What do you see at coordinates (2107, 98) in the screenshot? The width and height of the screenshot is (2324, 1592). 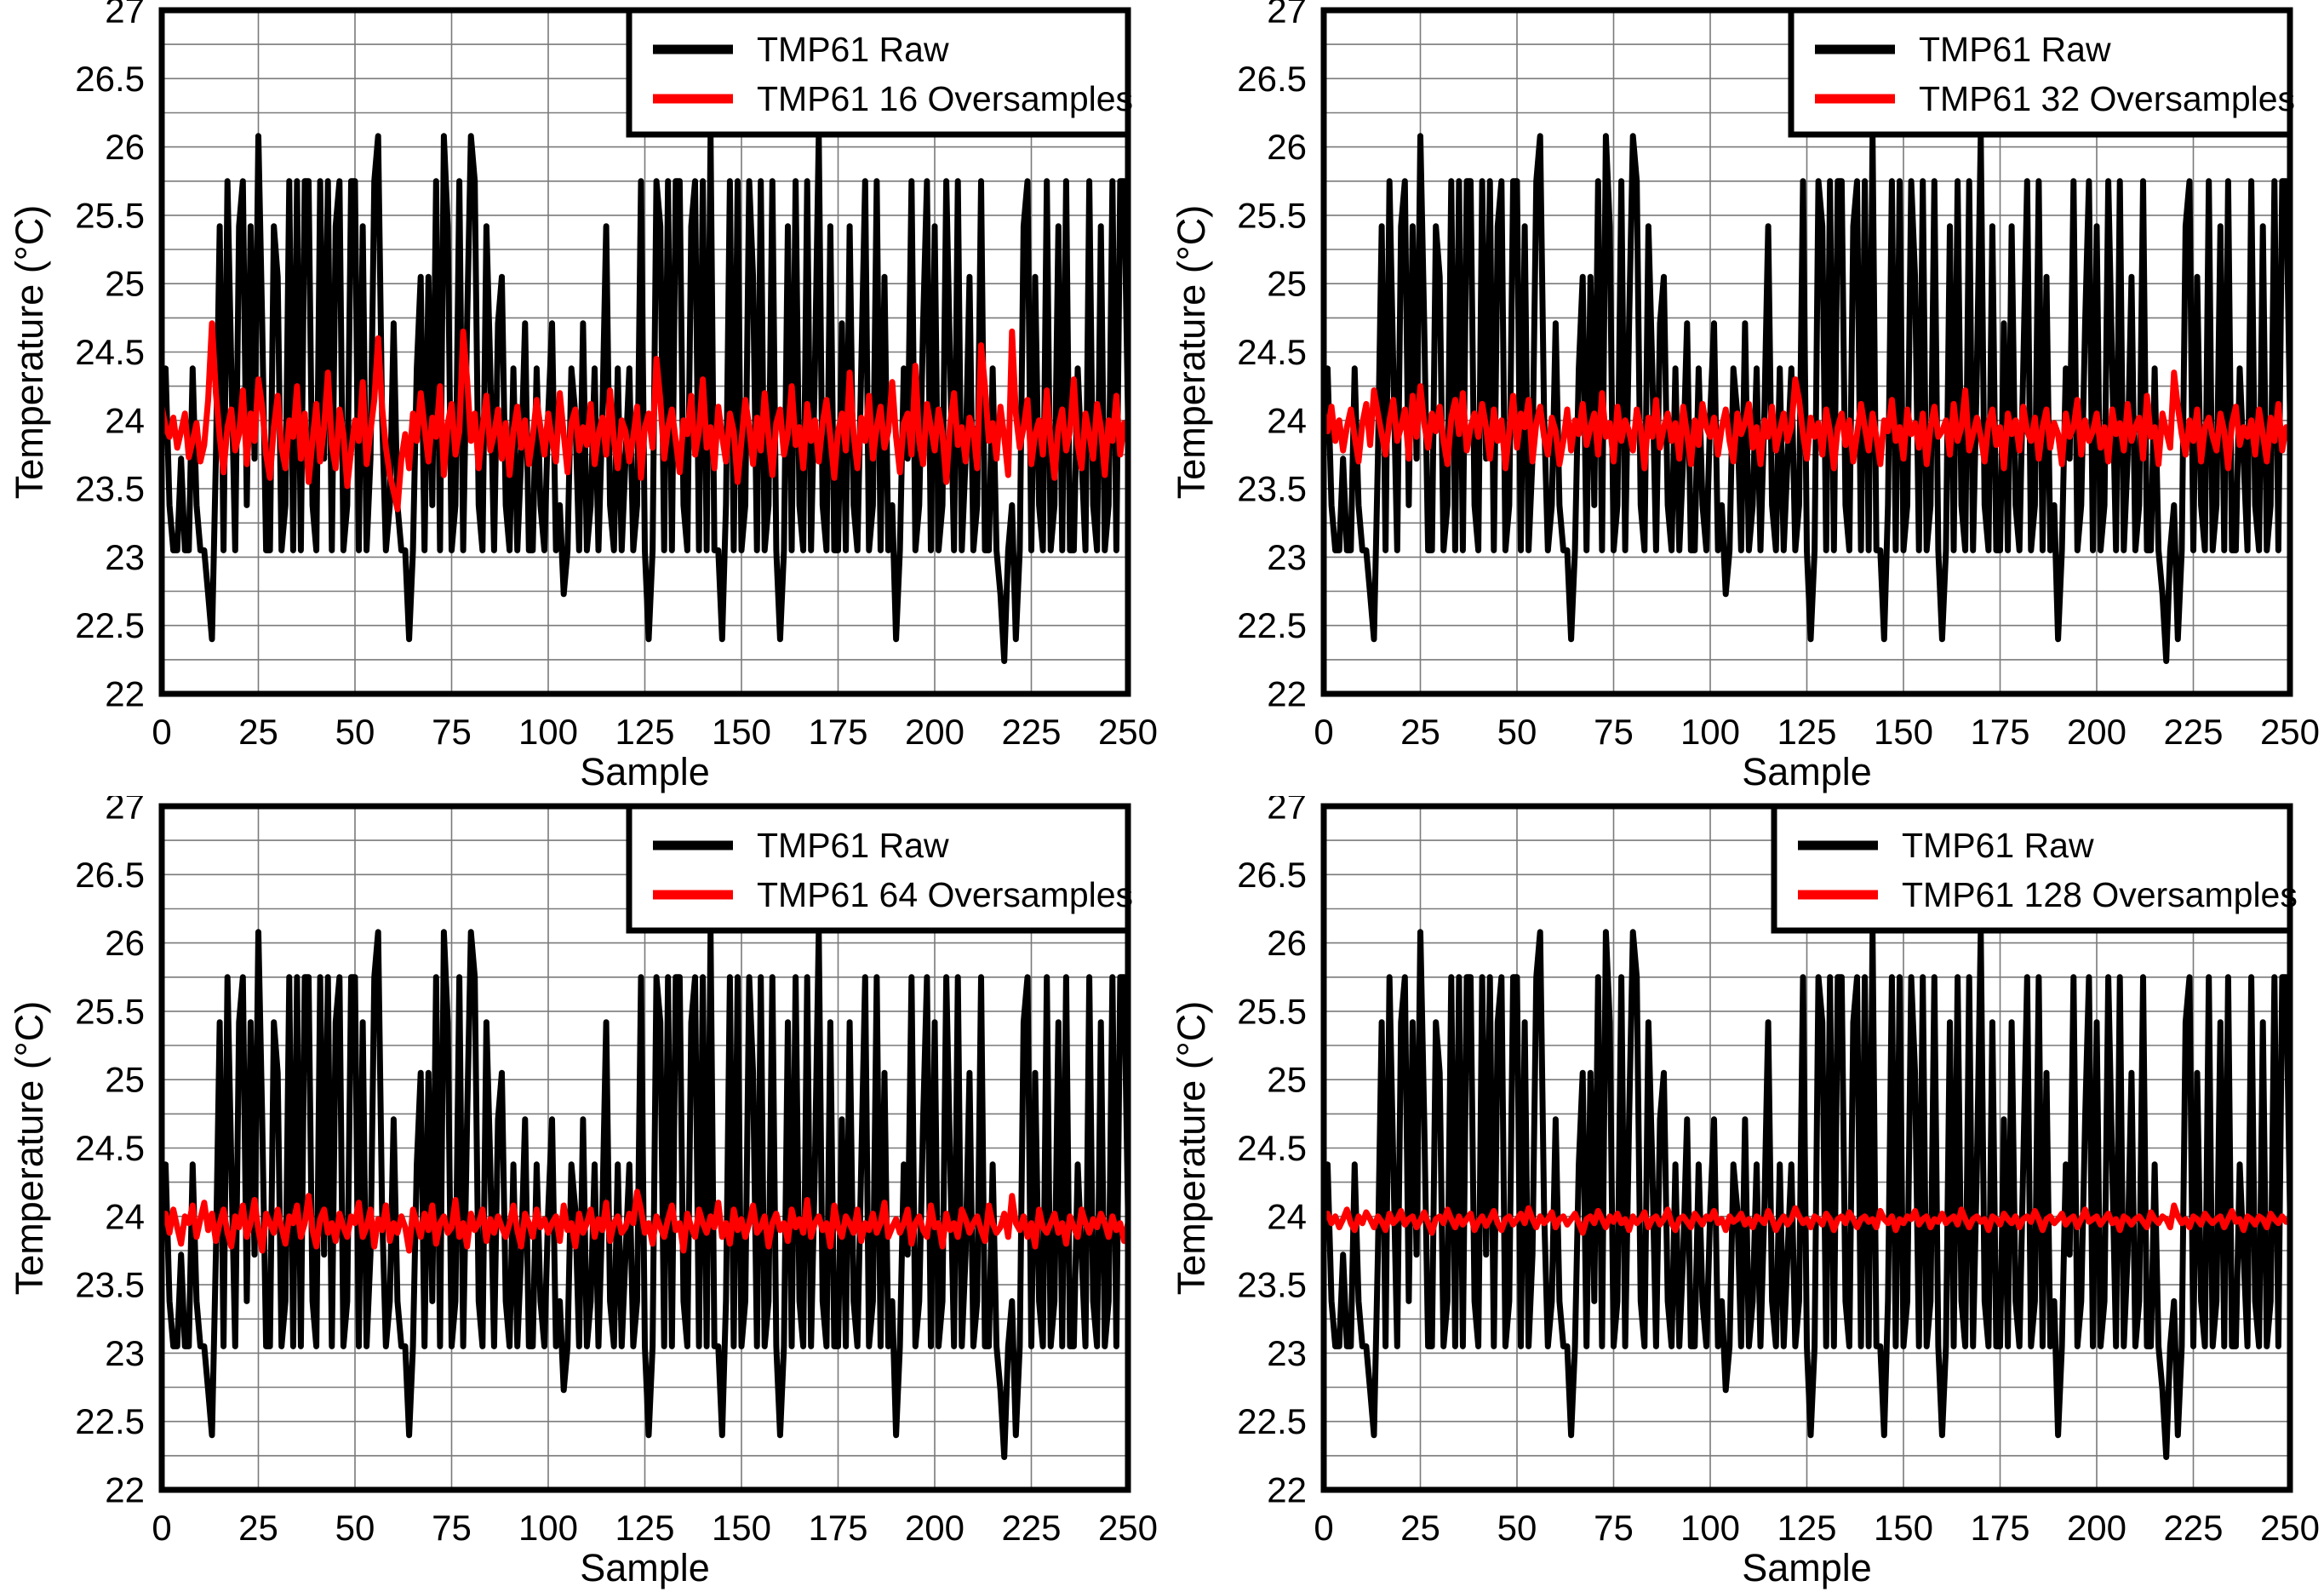 I see `legend-label: TMP61 32 Oversamples` at bounding box center [2107, 98].